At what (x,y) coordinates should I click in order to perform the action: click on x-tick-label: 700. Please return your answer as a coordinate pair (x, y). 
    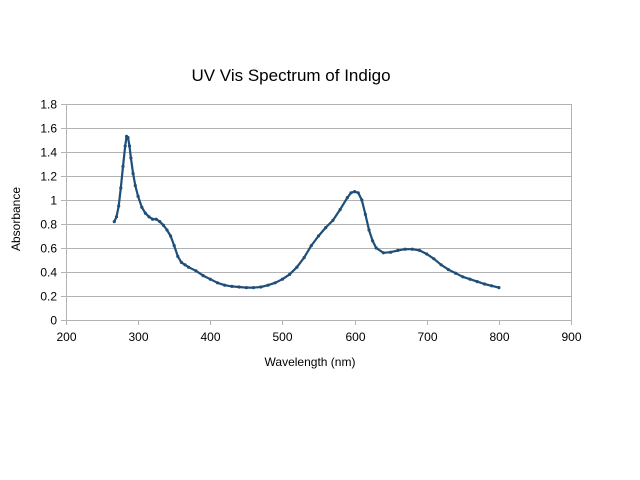
    Looking at the image, I should click on (427, 337).